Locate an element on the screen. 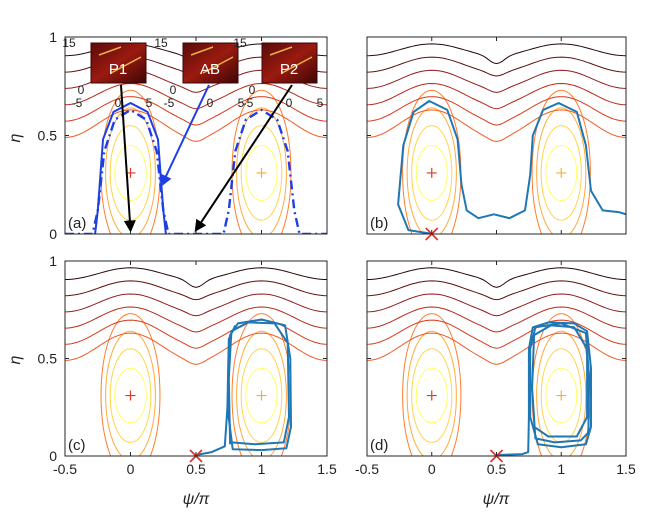 The height and width of the screenshot is (518, 664). x-axis-label-left: ψ/π is located at coordinates (196, 499).